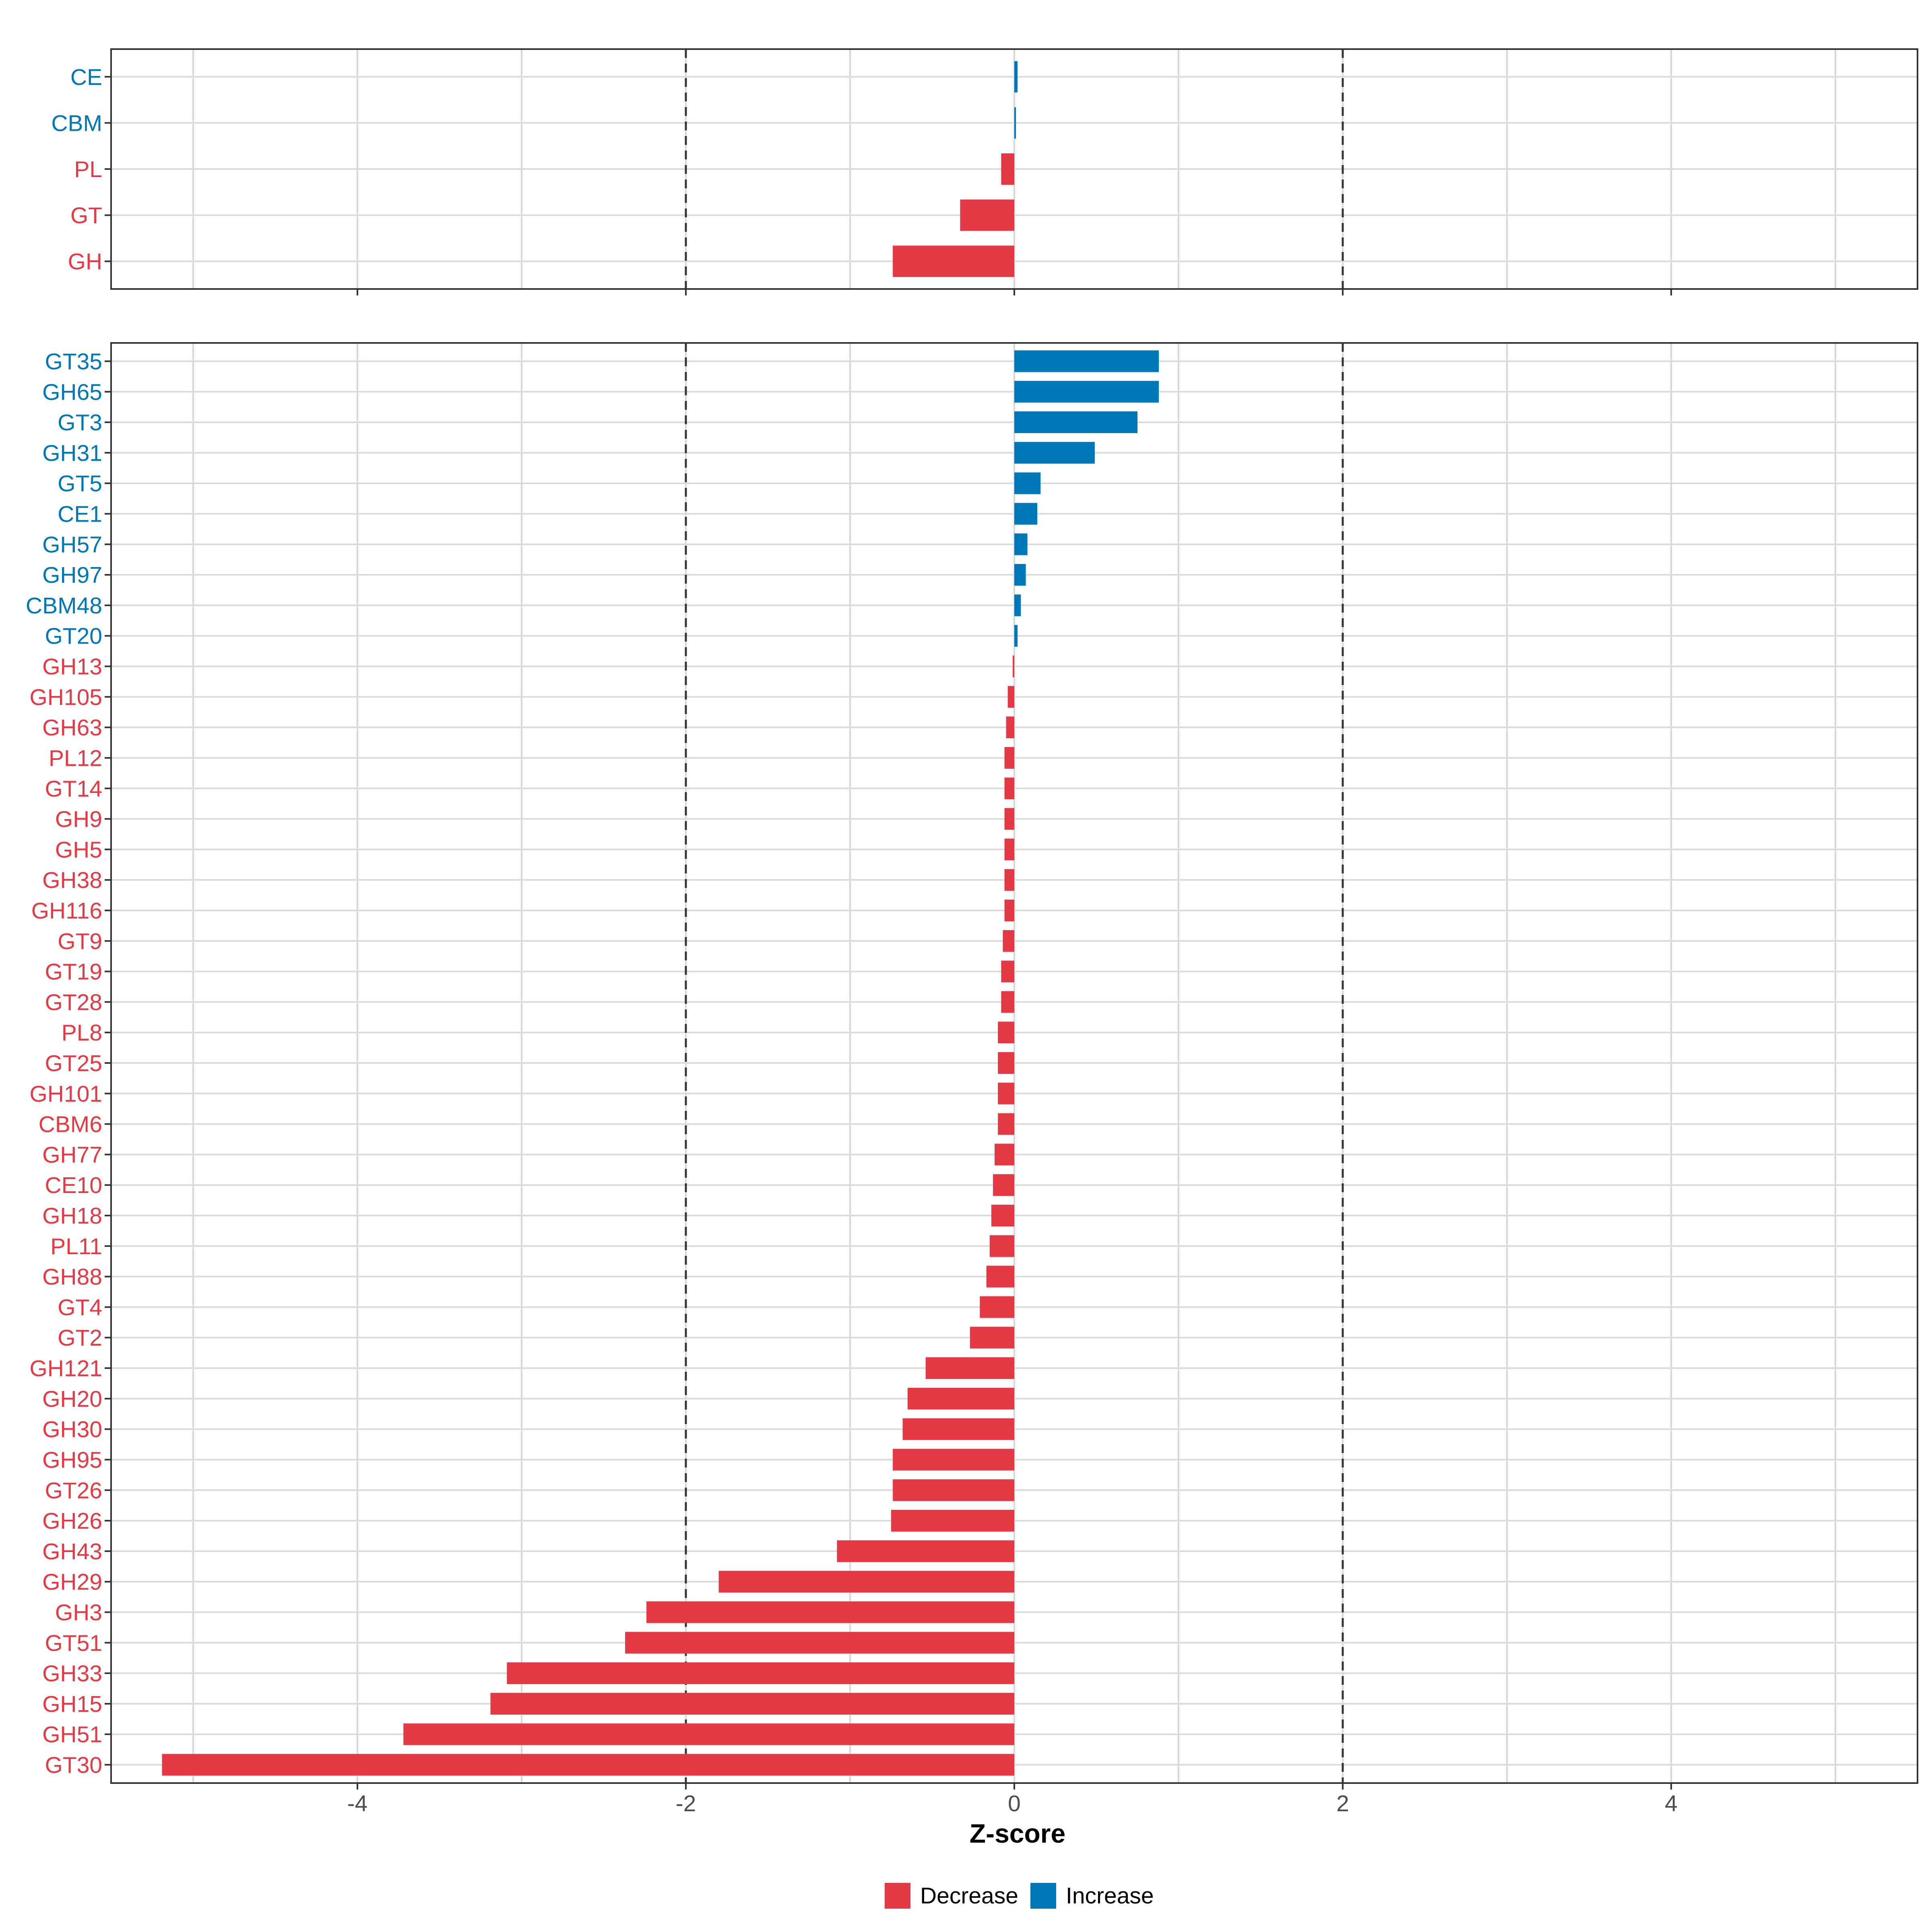  Describe the element at coordinates (65, 697) in the screenshot. I see `y-tick-label: GH105` at that location.